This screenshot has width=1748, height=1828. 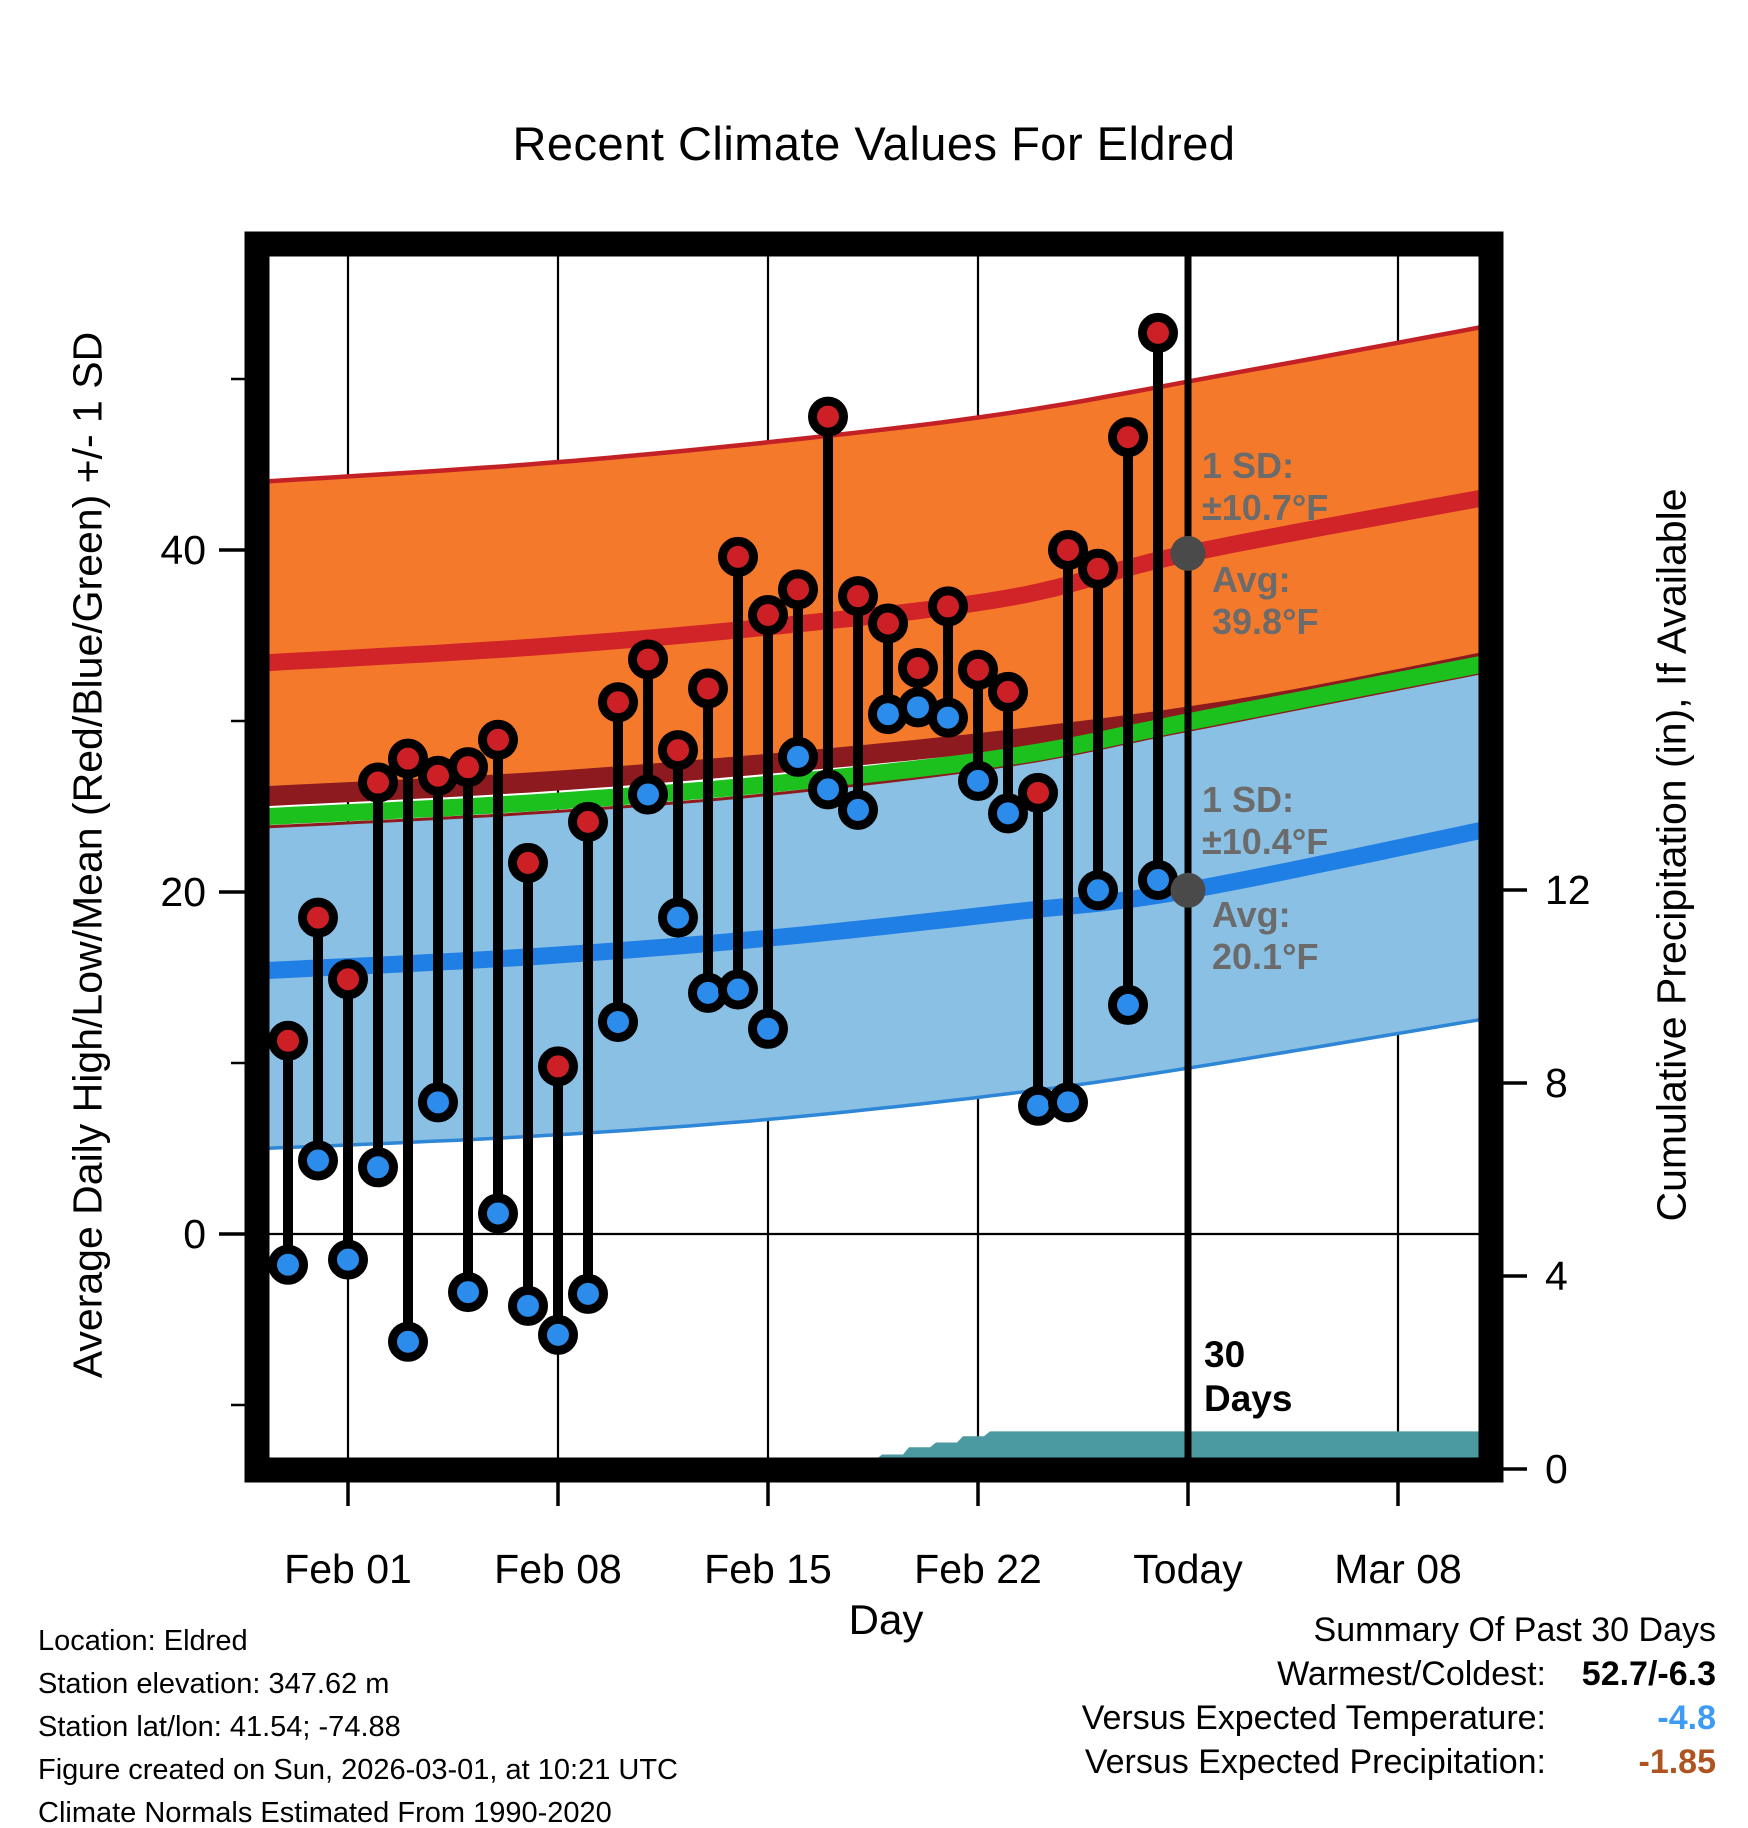 I want to click on vs-precipitation-label: Versus Expected Precipitation:, so click(x=1315, y=1762).